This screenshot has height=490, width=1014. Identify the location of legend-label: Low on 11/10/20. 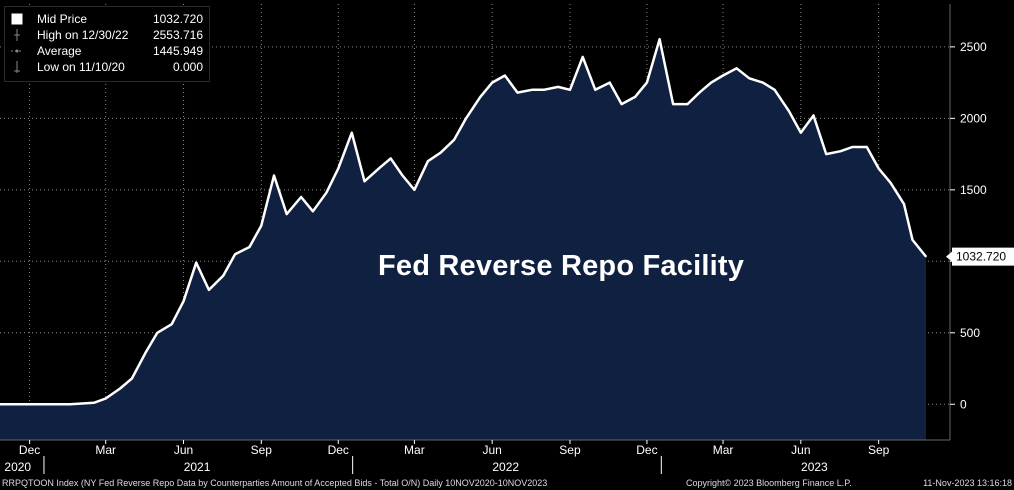
(81, 67).